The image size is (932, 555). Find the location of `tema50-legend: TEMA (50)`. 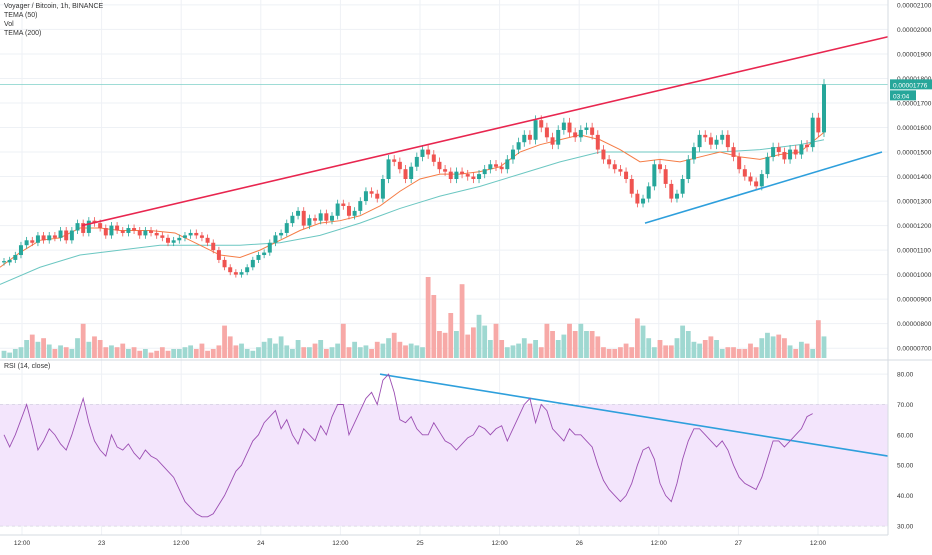

tema50-legend: TEMA (50) is located at coordinates (21, 15).